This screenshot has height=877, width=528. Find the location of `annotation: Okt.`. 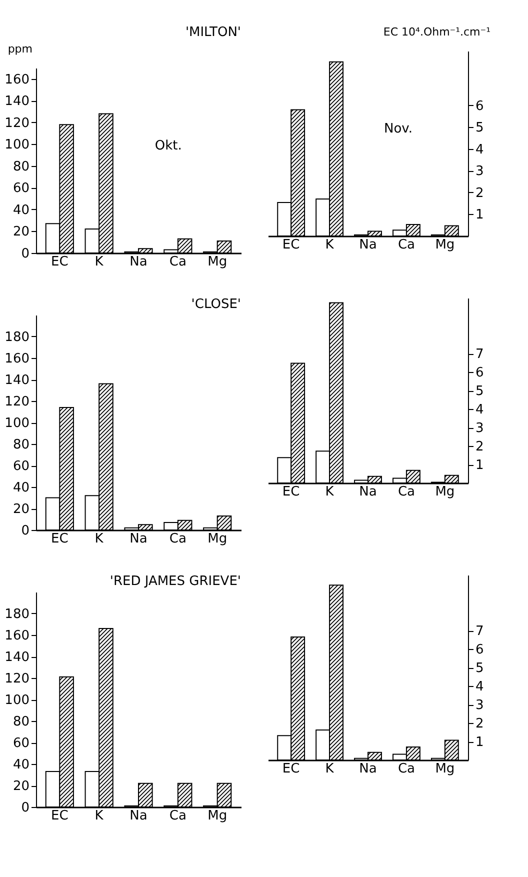

annotation: Okt. is located at coordinates (168, 146).